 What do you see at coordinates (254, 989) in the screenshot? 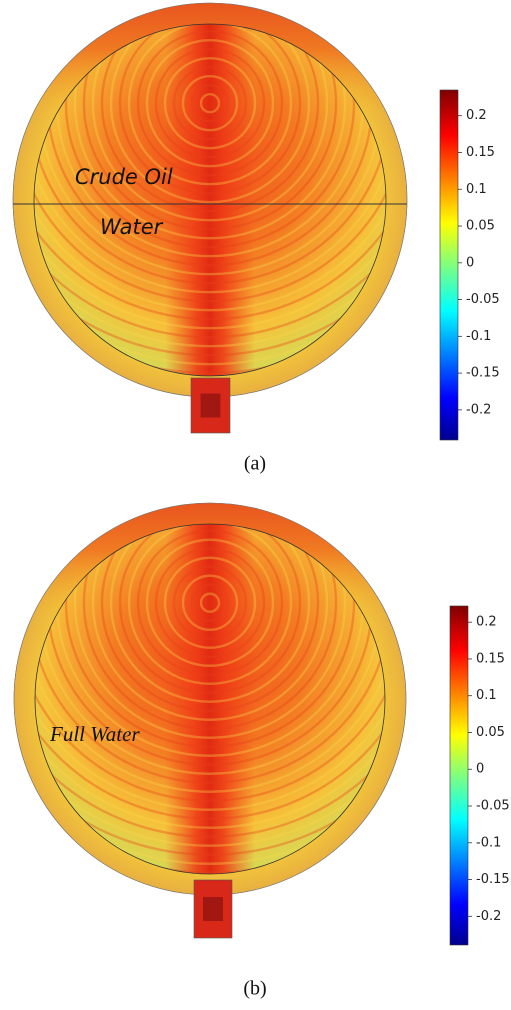
I see `caption: (b)` at bounding box center [254, 989].